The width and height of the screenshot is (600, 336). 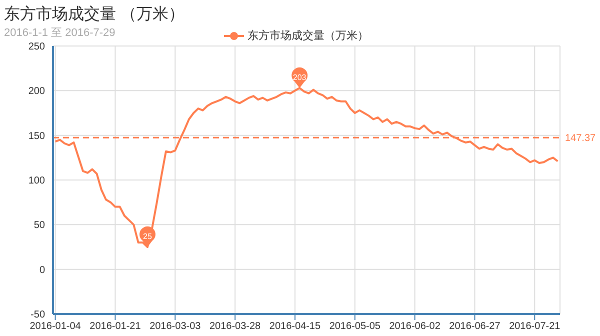 What do you see at coordinates (56, 326) in the screenshot?
I see `x-tick-label: 2016-01-04` at bounding box center [56, 326].